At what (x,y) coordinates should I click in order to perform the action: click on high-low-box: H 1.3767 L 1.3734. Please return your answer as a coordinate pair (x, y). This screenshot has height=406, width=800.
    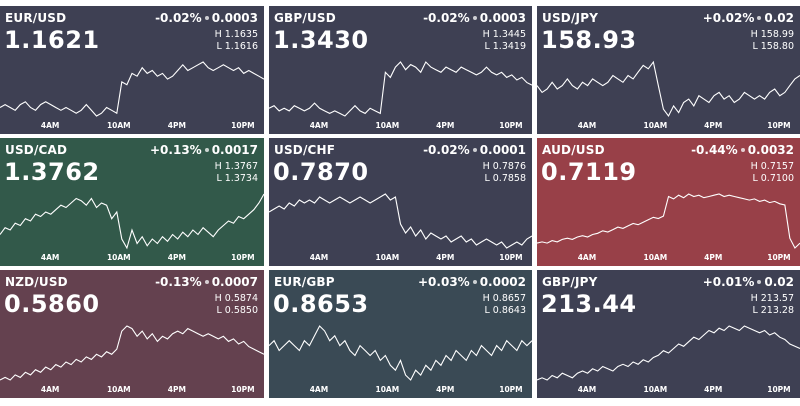
    Looking at the image, I should click on (236, 173).